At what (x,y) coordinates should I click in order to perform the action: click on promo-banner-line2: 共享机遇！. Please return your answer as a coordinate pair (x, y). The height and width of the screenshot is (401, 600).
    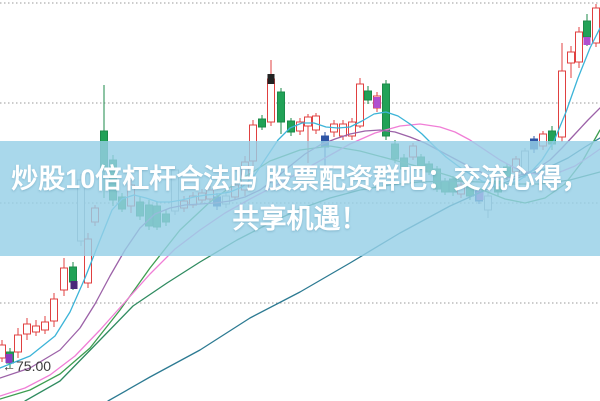
    Looking at the image, I should click on (300, 218).